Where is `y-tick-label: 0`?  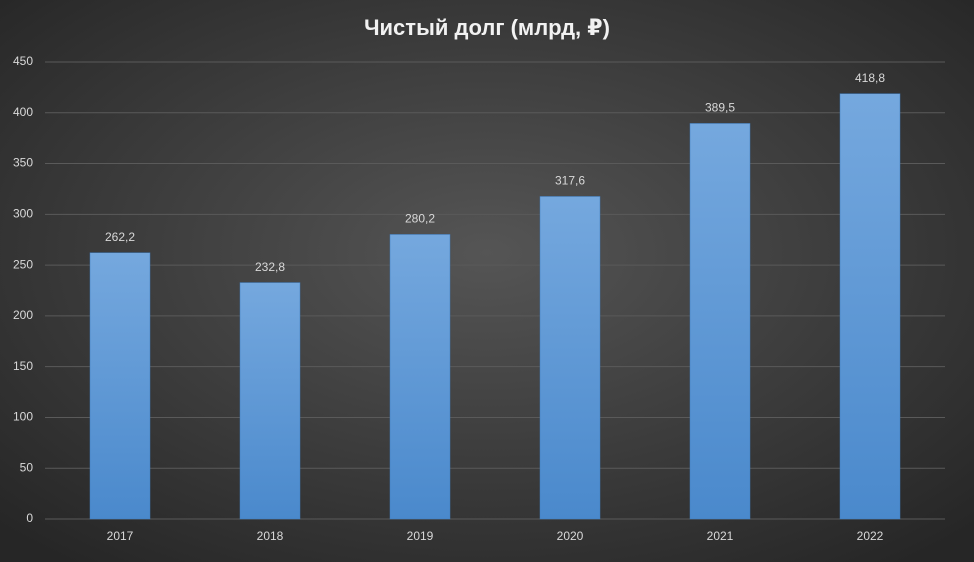 y-tick-label: 0 is located at coordinates (29, 518).